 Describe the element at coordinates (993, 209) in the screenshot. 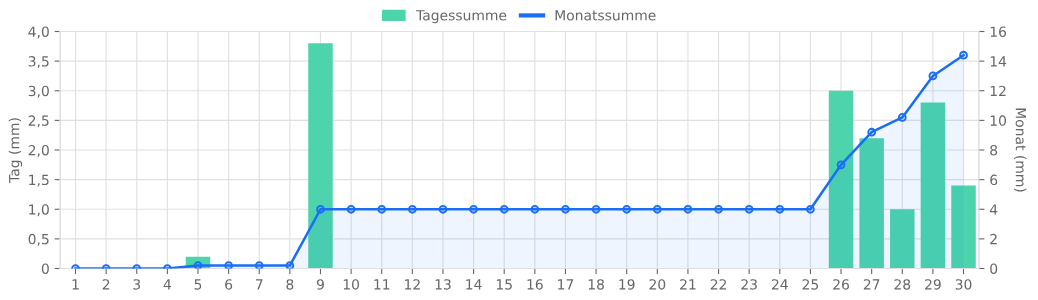

I see `y2-tick-label: 4` at that location.